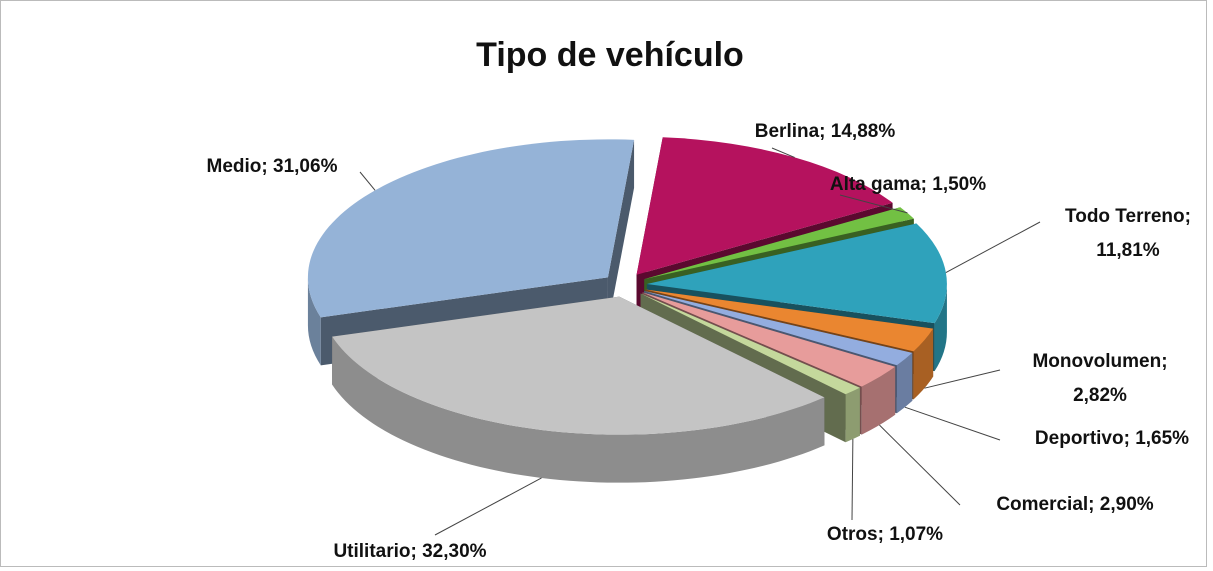 This screenshot has width=1213, height=571. What do you see at coordinates (1074, 504) in the screenshot?
I see `data-label: Comercial; 2,90%` at bounding box center [1074, 504].